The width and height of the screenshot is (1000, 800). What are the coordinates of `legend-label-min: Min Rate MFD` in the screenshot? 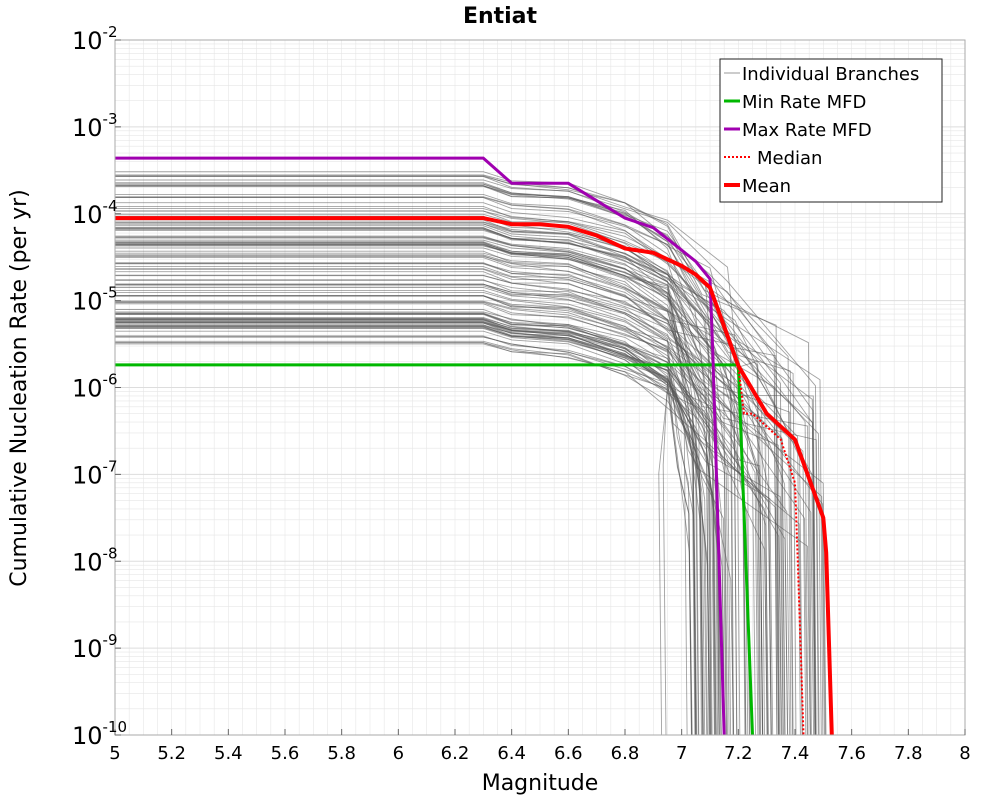 It's located at (804, 102).